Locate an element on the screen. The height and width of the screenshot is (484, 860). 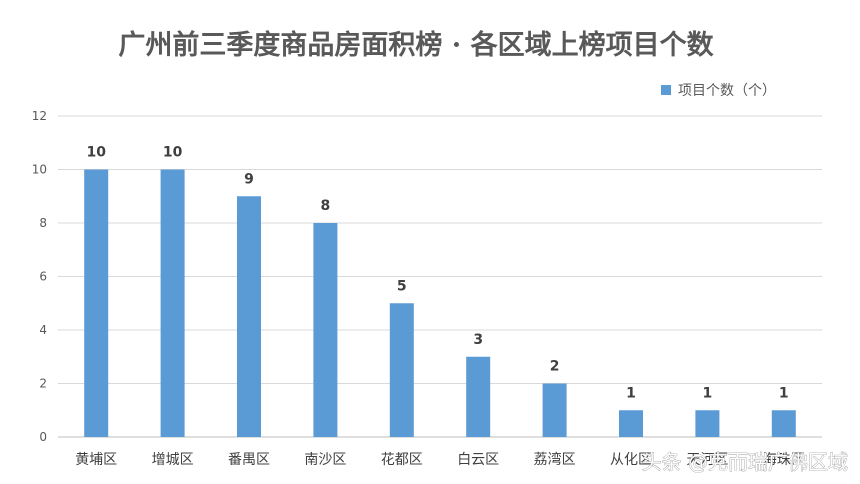
y-axis: 0 2 4 6 8 10 12 is located at coordinates (39, 276).